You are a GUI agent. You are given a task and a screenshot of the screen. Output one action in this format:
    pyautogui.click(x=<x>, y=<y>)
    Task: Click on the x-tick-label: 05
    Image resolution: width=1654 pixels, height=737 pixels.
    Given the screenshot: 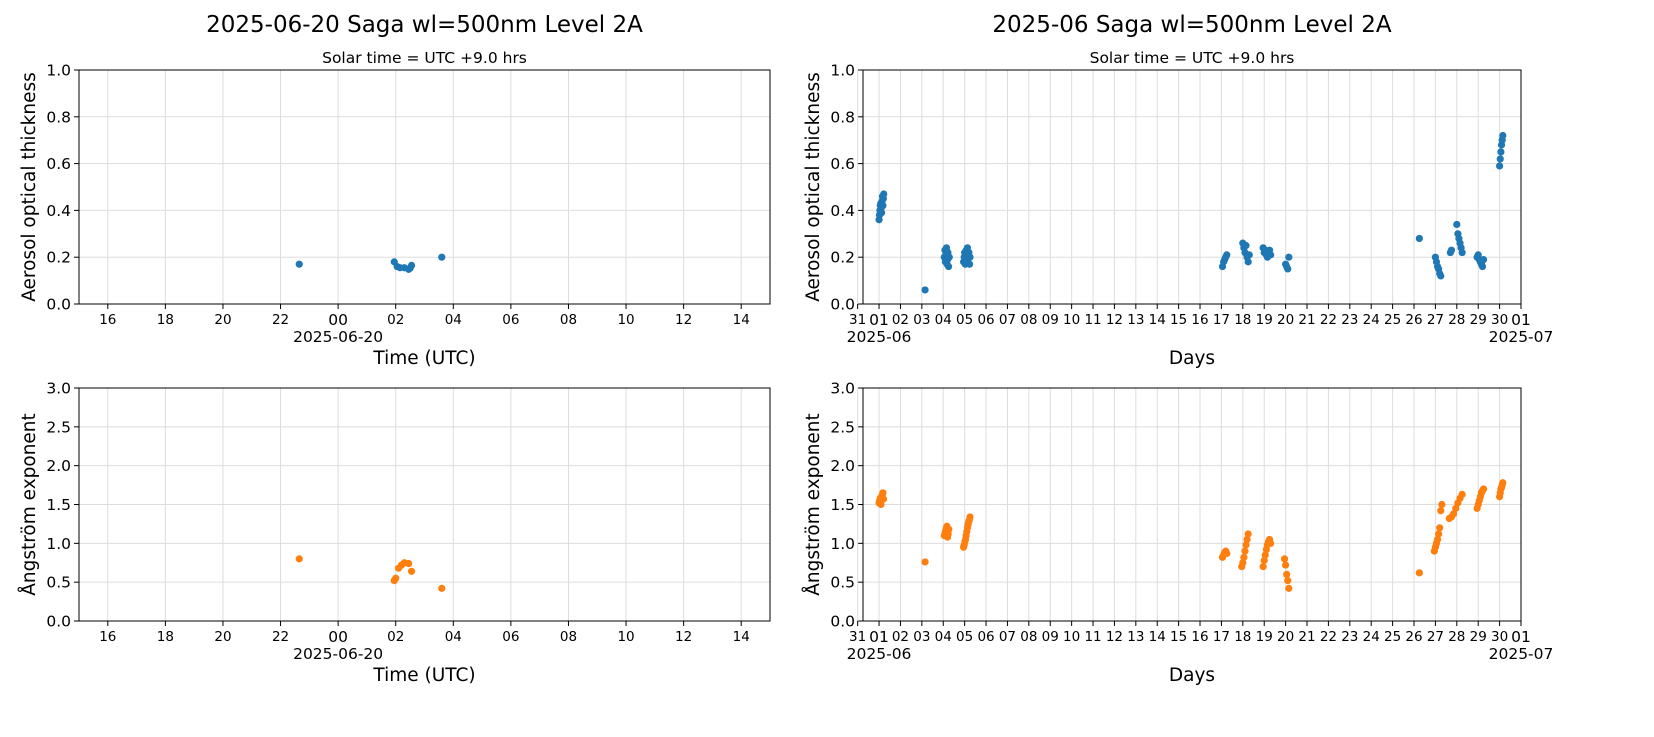 What is the action you would take?
    pyautogui.click(x=964, y=637)
    